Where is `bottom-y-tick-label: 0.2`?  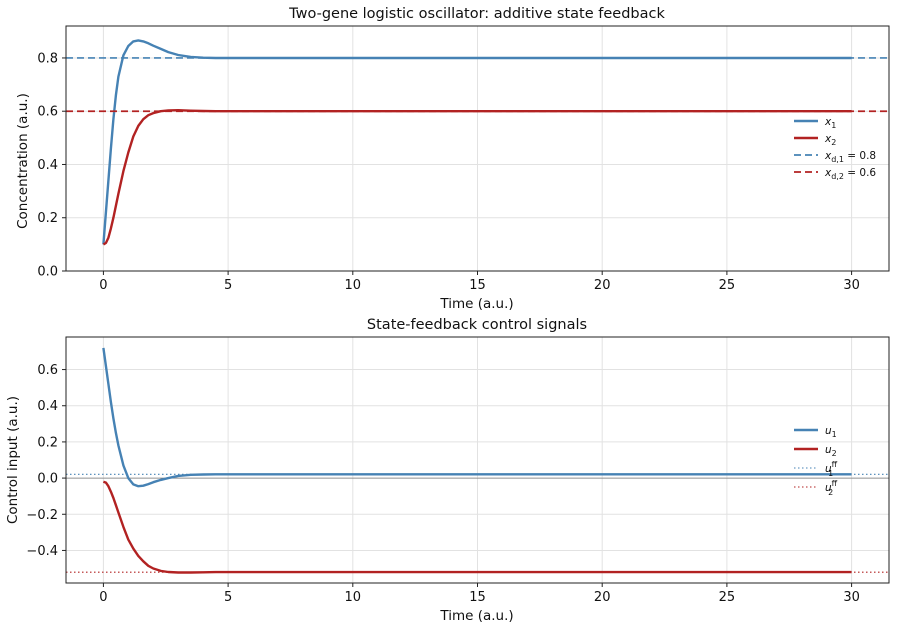 bottom-y-tick-label: 0.2 is located at coordinates (47, 442).